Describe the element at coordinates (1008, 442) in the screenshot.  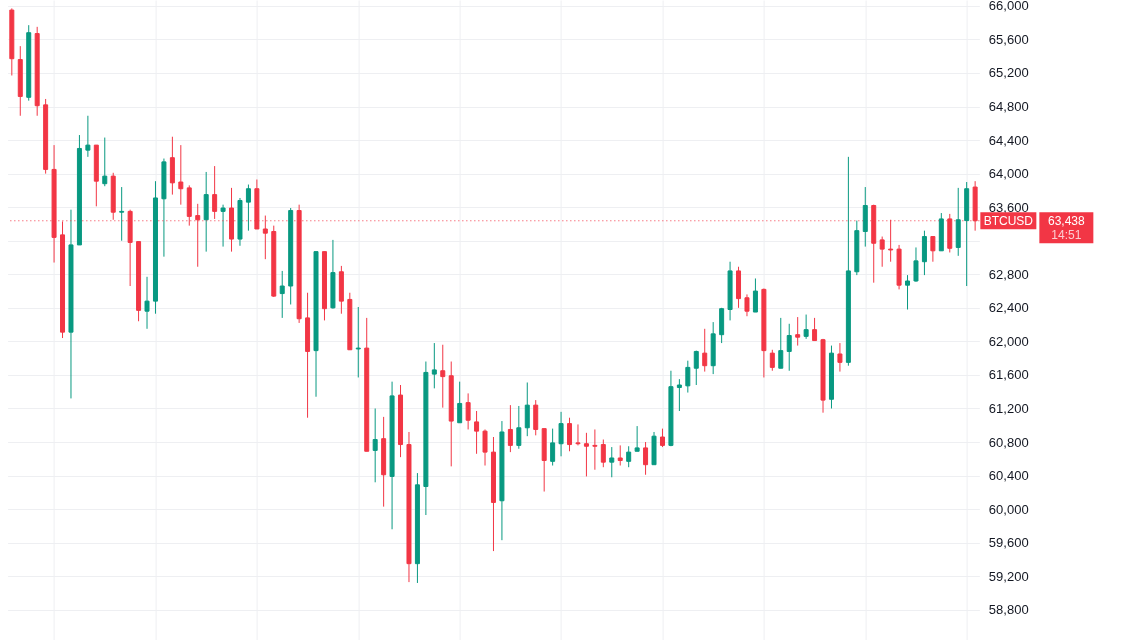
I see `y-tick-label: 60,800` at that location.